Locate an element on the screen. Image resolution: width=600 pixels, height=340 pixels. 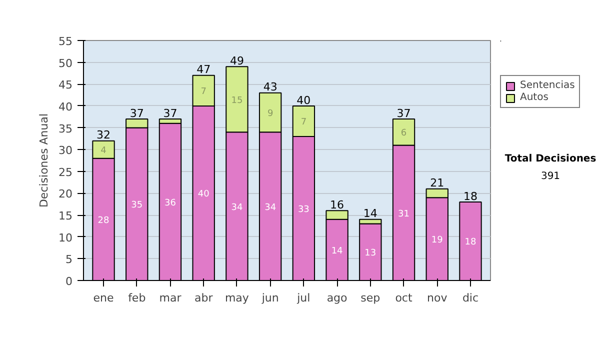
data-label: 19 is located at coordinates (437, 241).